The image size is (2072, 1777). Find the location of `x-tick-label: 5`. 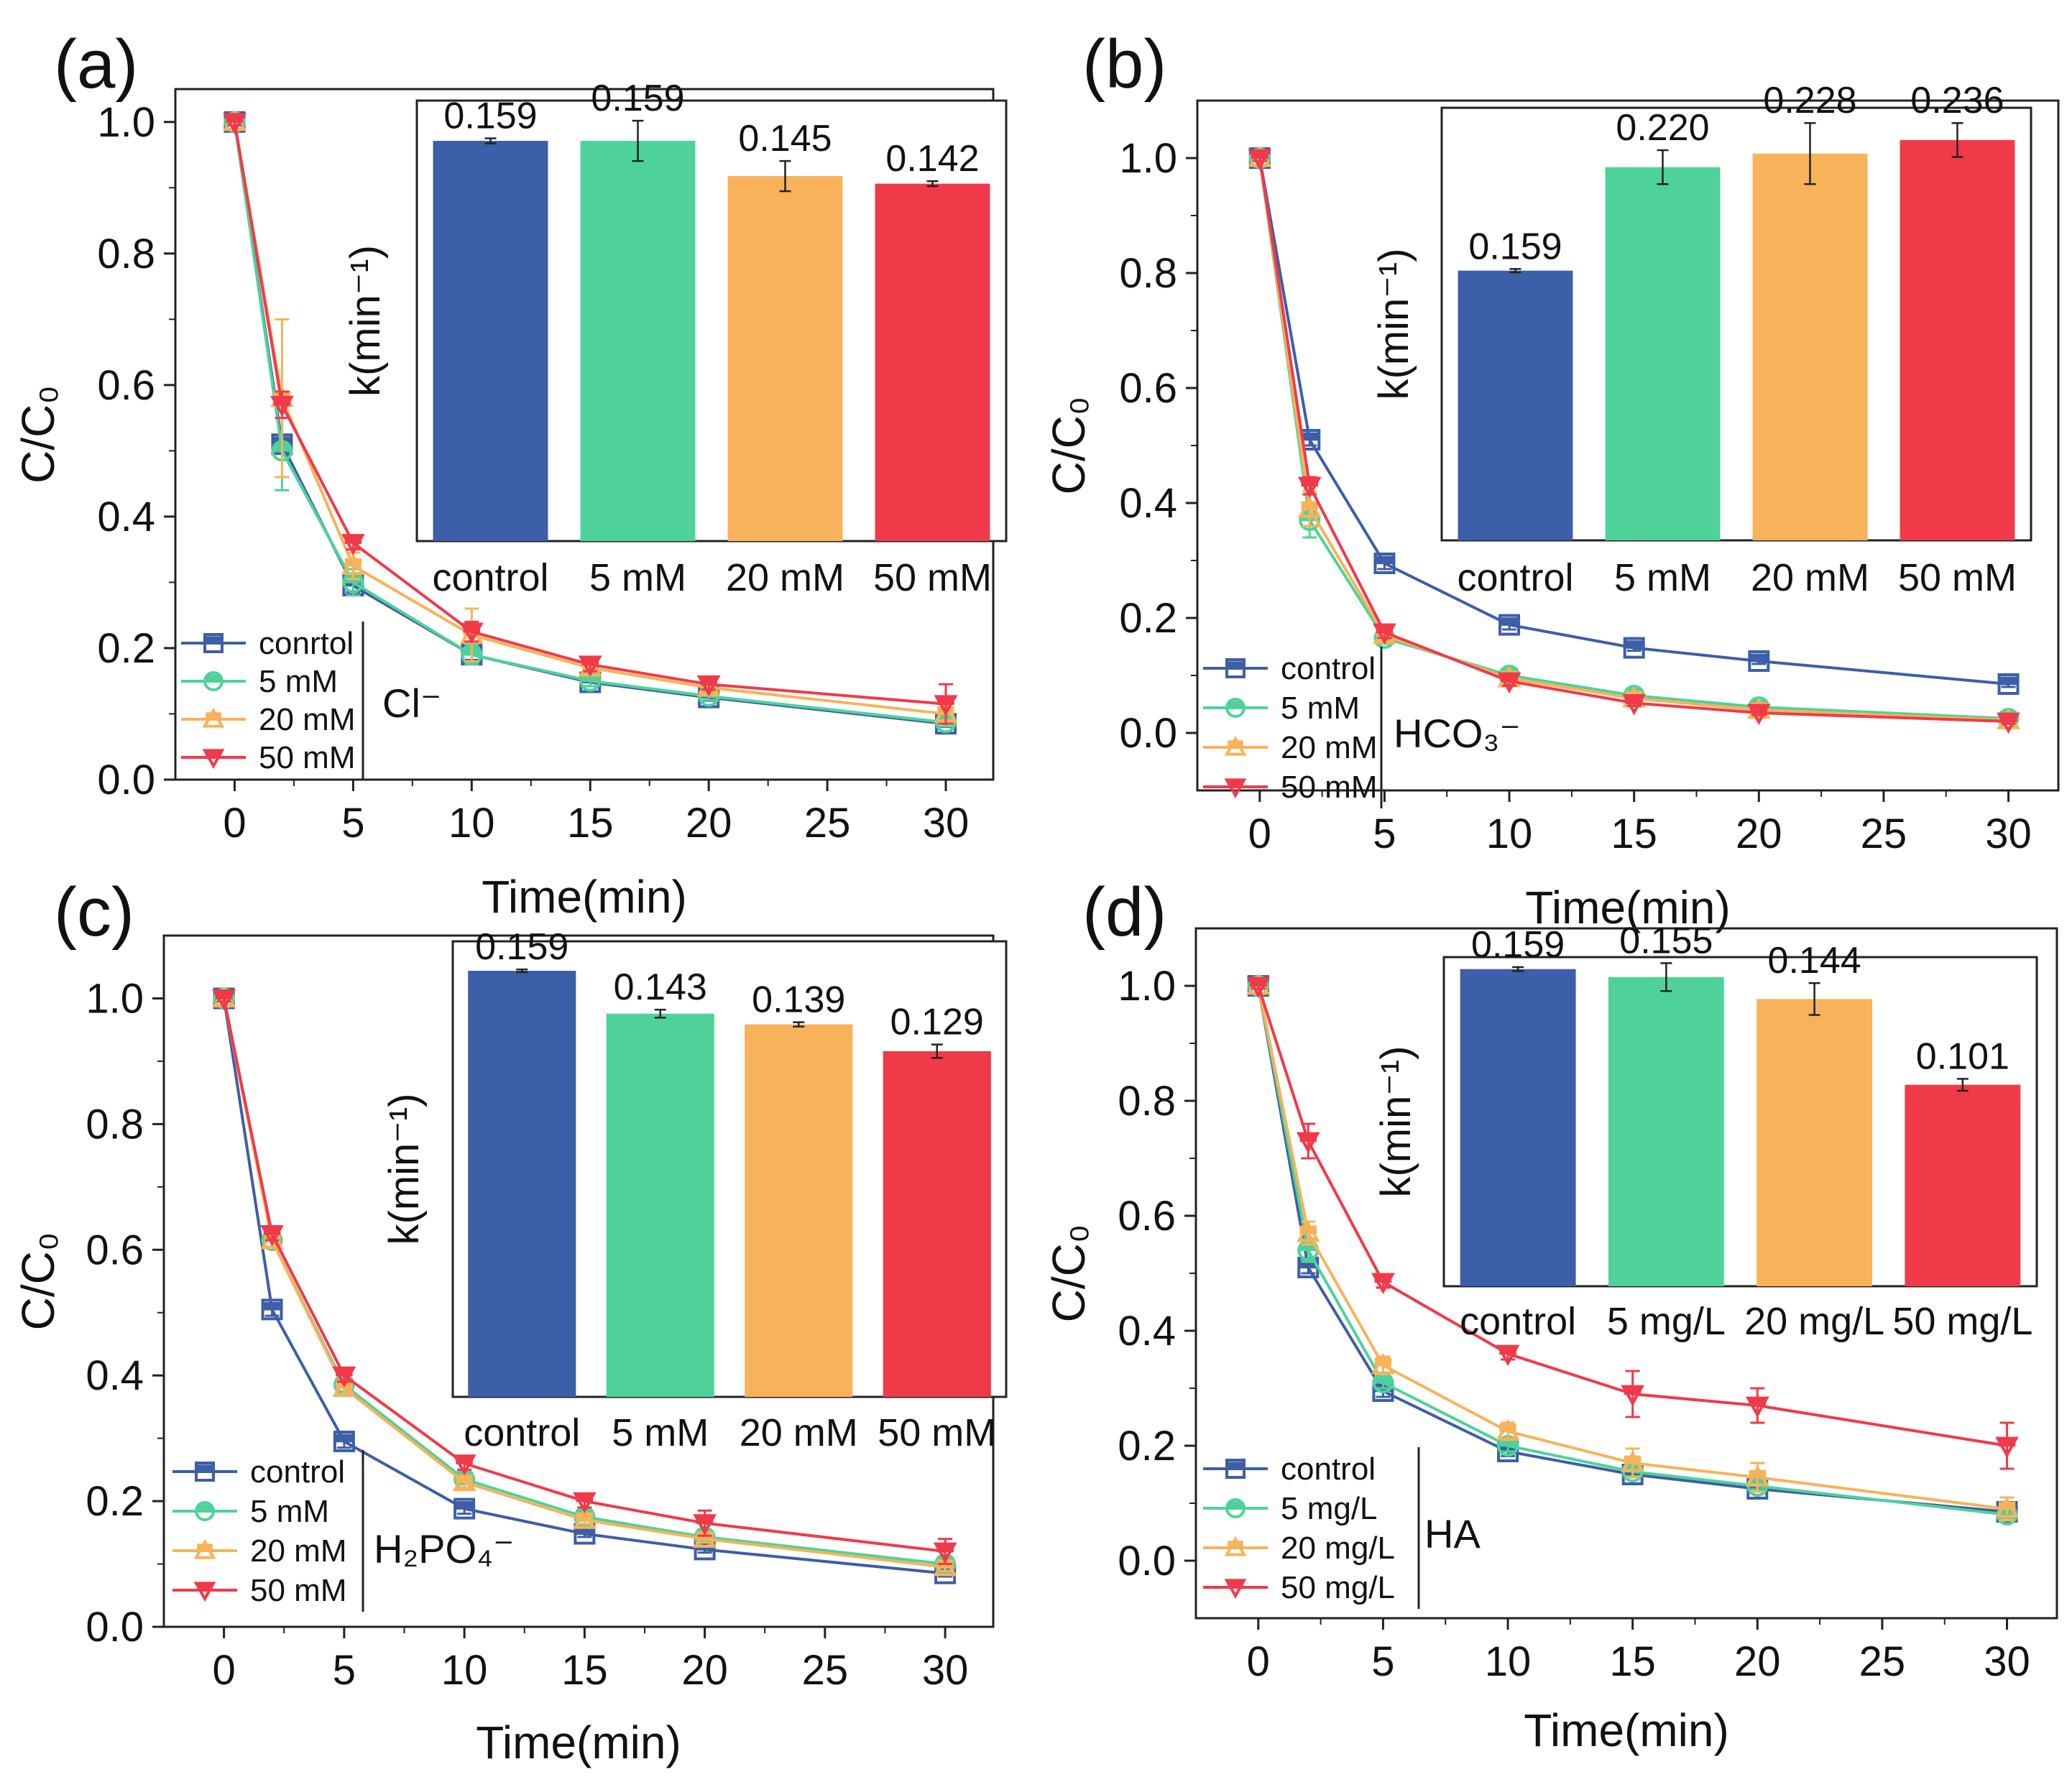

x-tick-label: 5 is located at coordinates (1382, 1662).